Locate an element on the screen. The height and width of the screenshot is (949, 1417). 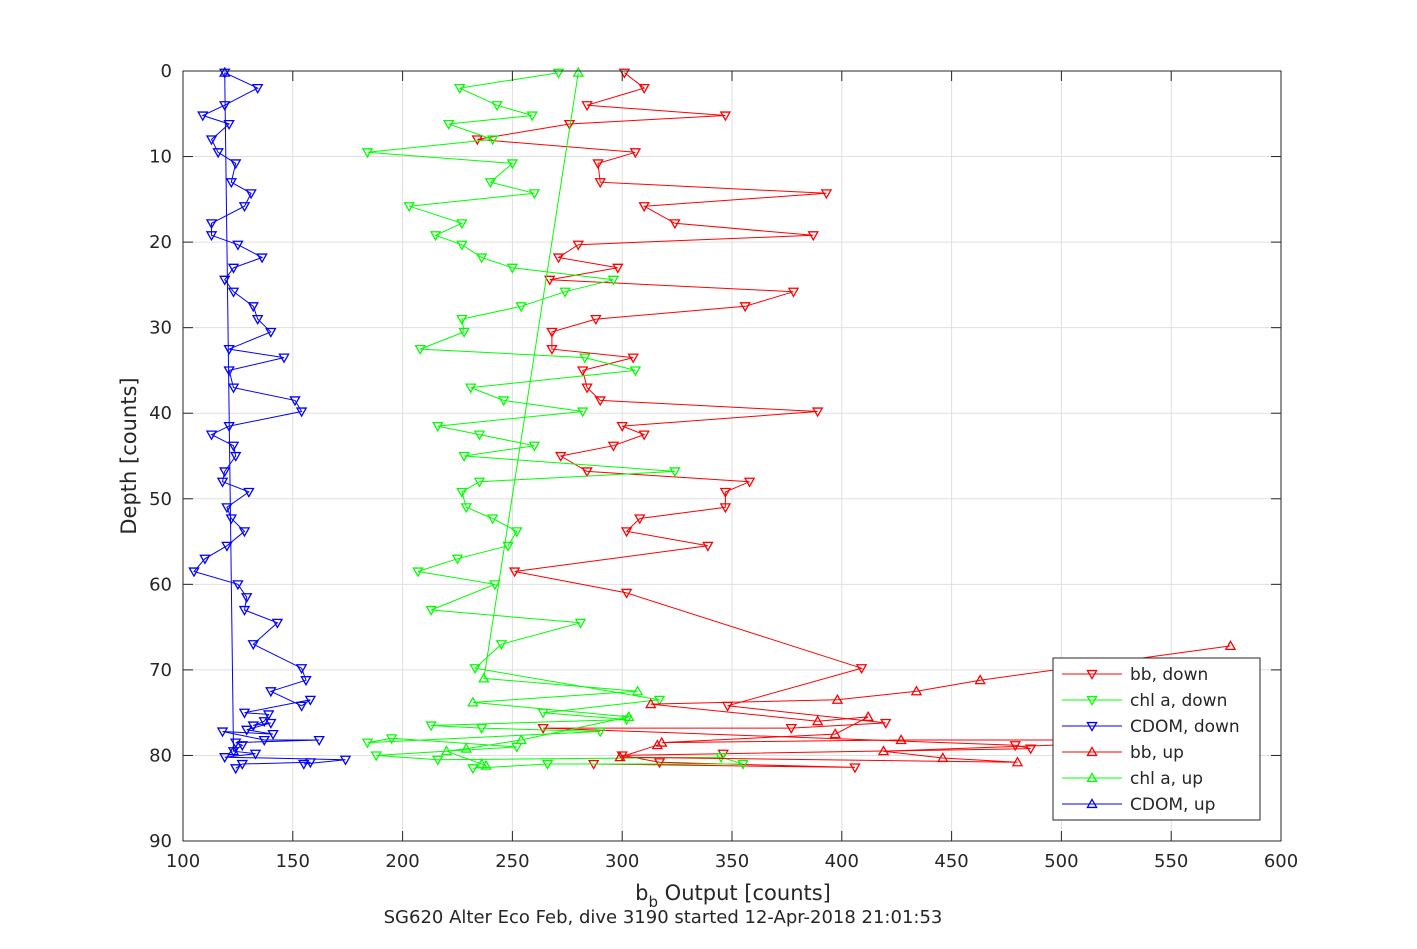
y-tick-label: 0 is located at coordinates (166, 71).